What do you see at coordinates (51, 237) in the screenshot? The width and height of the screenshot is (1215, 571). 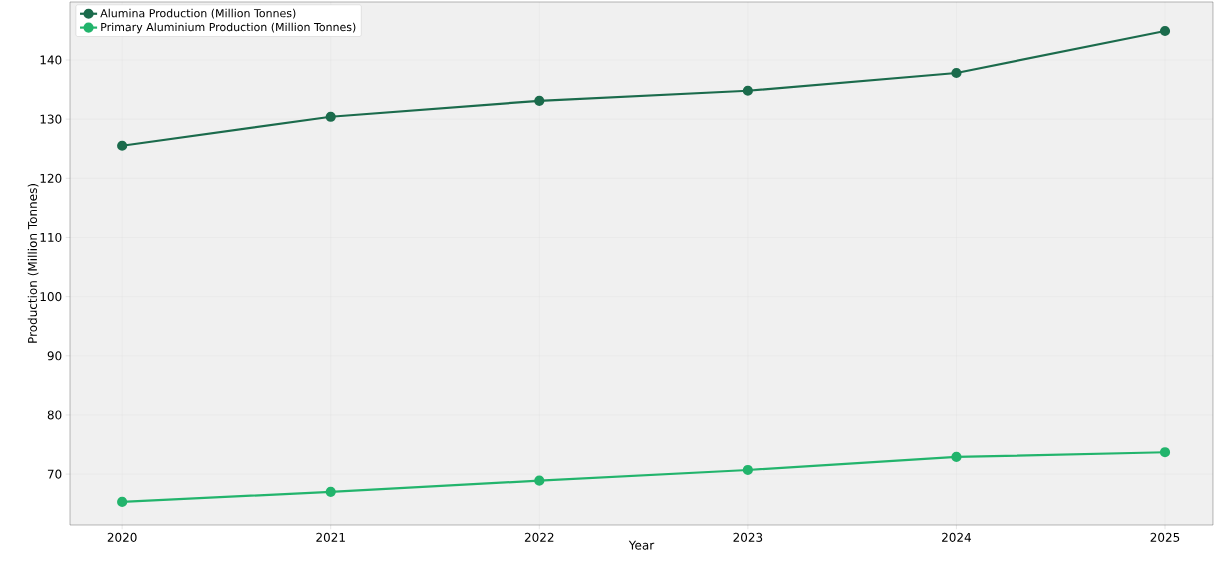 I see `y-tick-label: 110` at bounding box center [51, 237].